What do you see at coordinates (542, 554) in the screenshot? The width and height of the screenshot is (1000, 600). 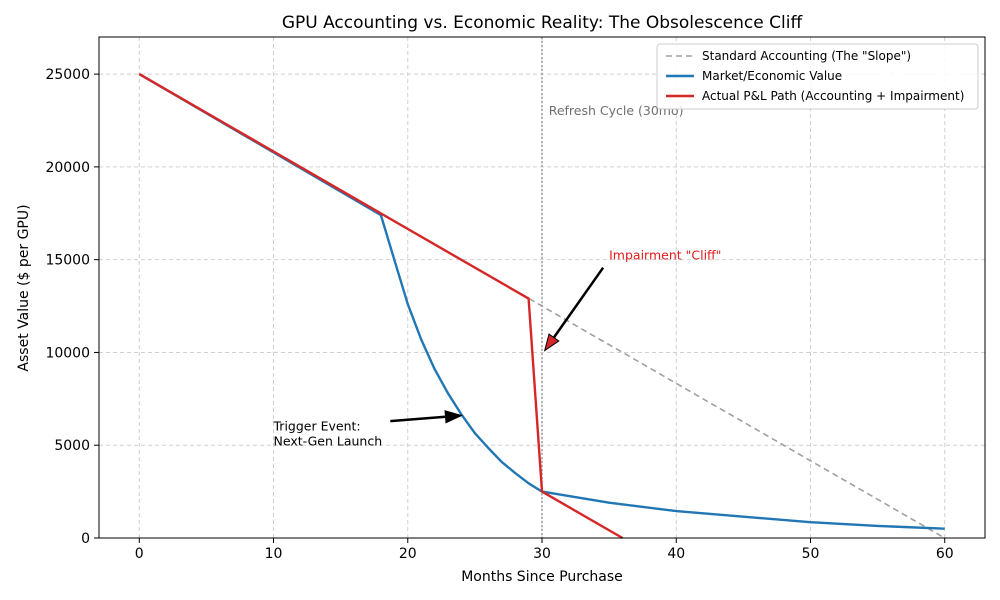 I see `x-tick-label: 30` at bounding box center [542, 554].